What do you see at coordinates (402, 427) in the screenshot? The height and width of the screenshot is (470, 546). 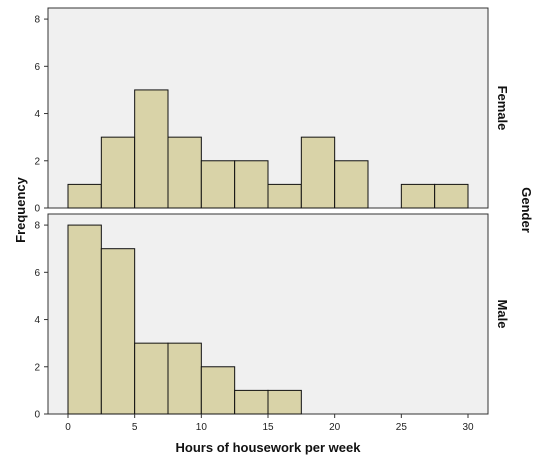 I see `x-tick-label: 25` at bounding box center [402, 427].